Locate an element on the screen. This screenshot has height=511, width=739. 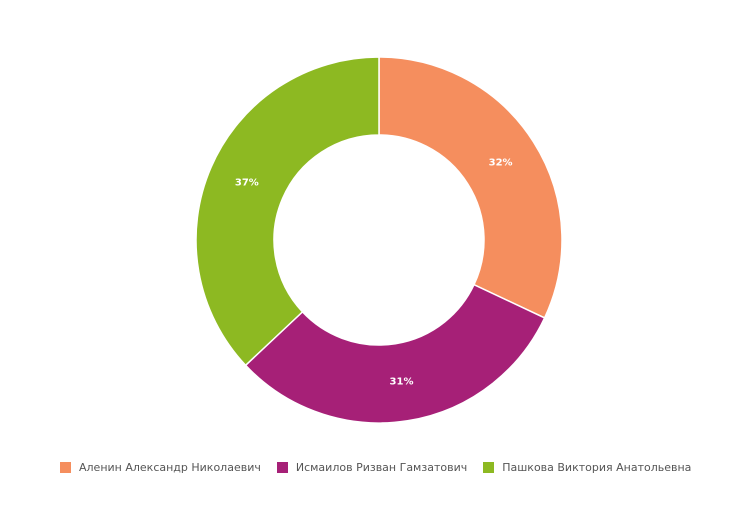
slice-label-2: 31% is located at coordinates (402, 382).